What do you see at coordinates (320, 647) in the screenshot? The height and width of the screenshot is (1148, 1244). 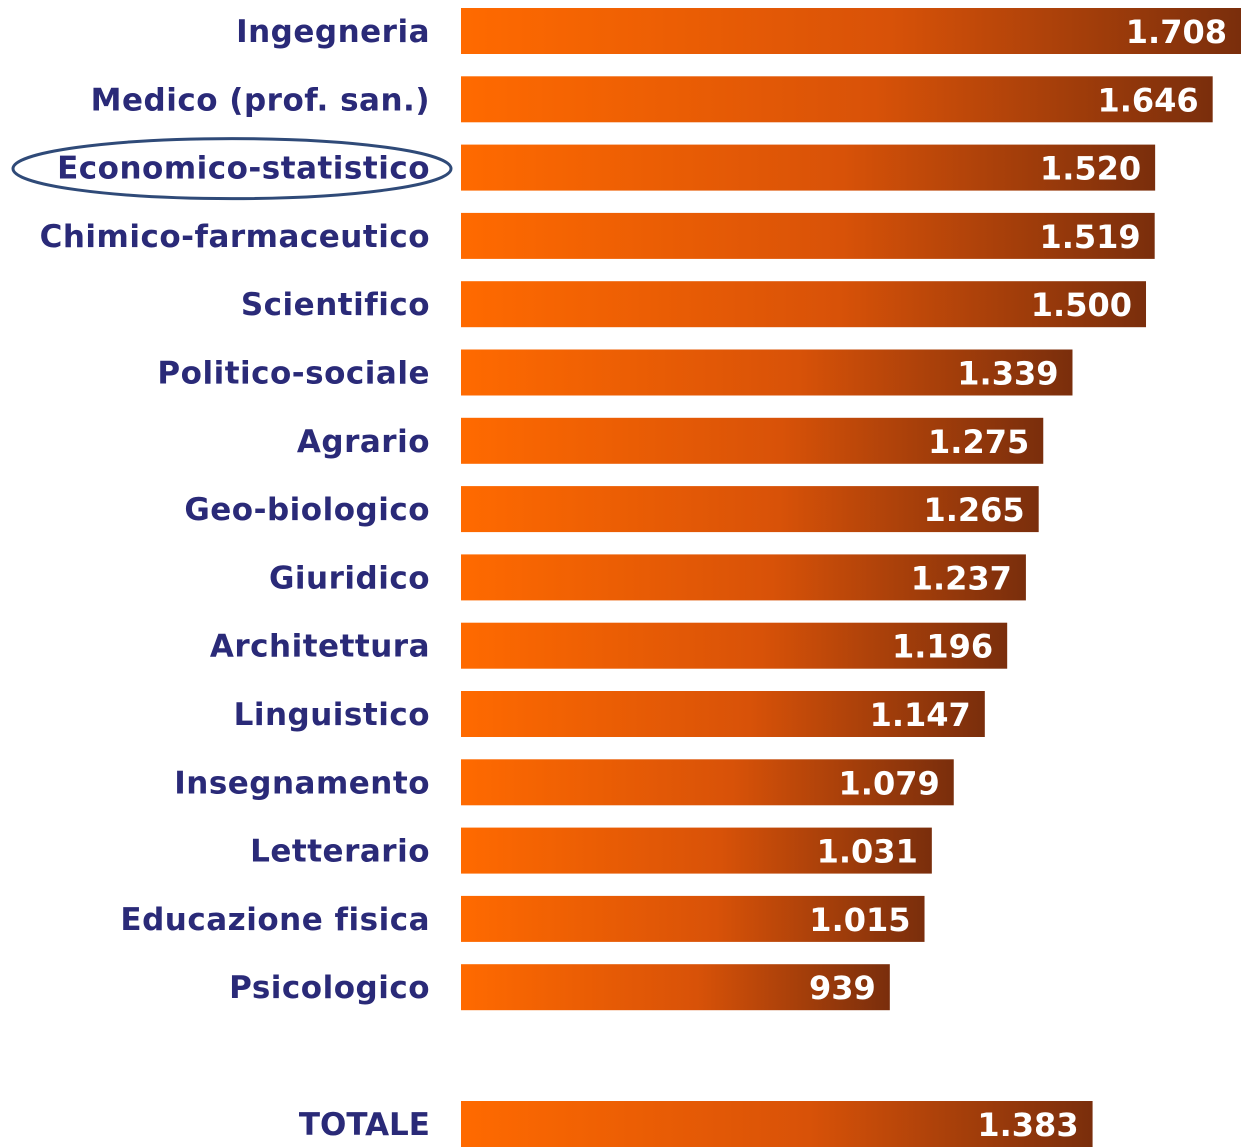 I see `category-label: Architettura` at bounding box center [320, 647].